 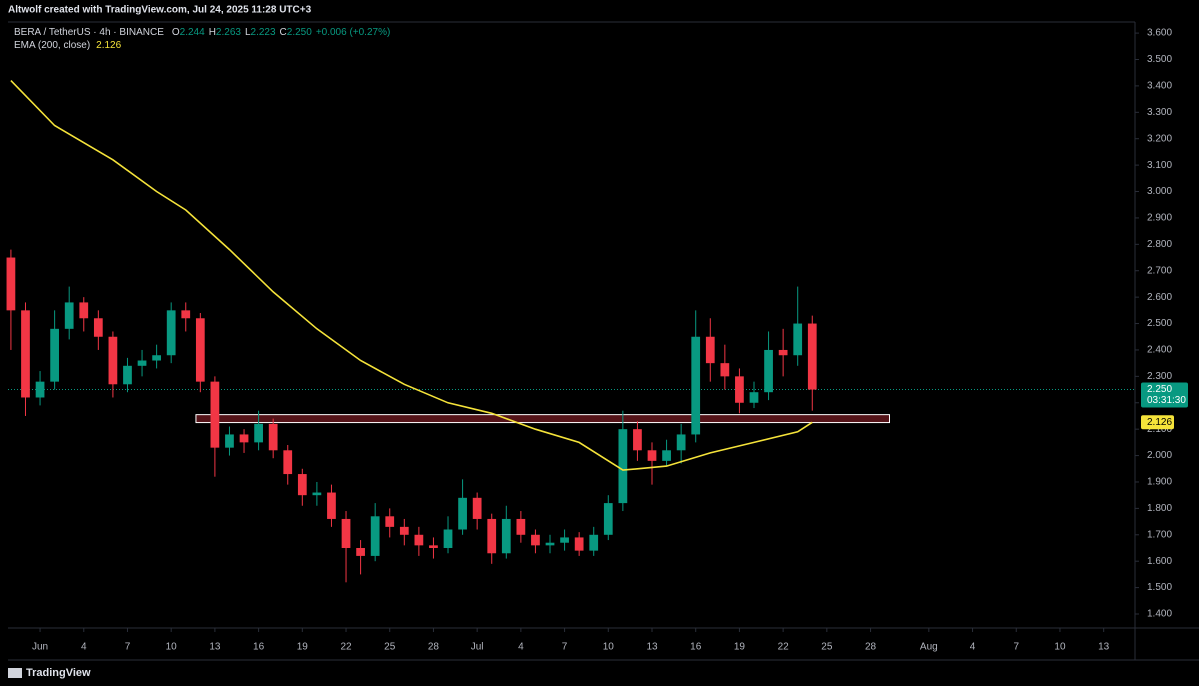 What do you see at coordinates (1159, 389) in the screenshot?
I see `last-price-label: 2.250` at bounding box center [1159, 389].